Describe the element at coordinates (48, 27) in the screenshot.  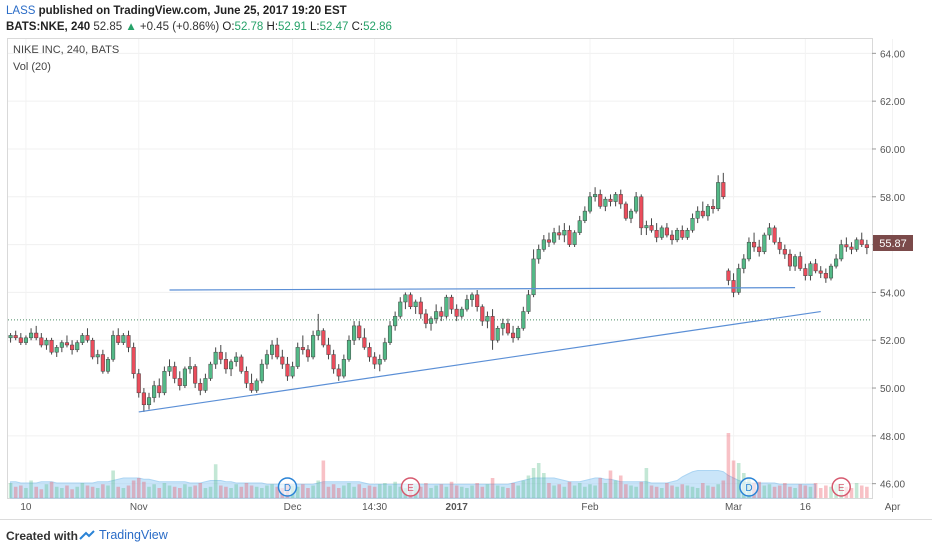
I see `symbol-label: BATS:NKE, 240` at that location.